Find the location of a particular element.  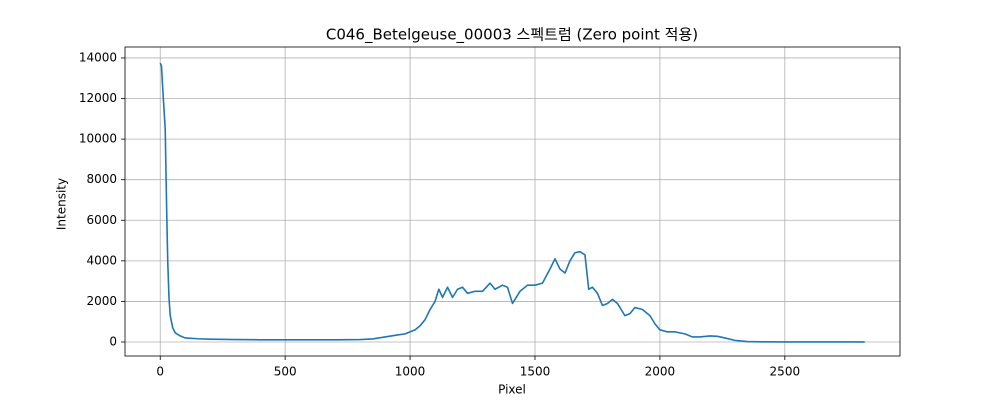

x-tick-label: 2000 is located at coordinates (660, 372).